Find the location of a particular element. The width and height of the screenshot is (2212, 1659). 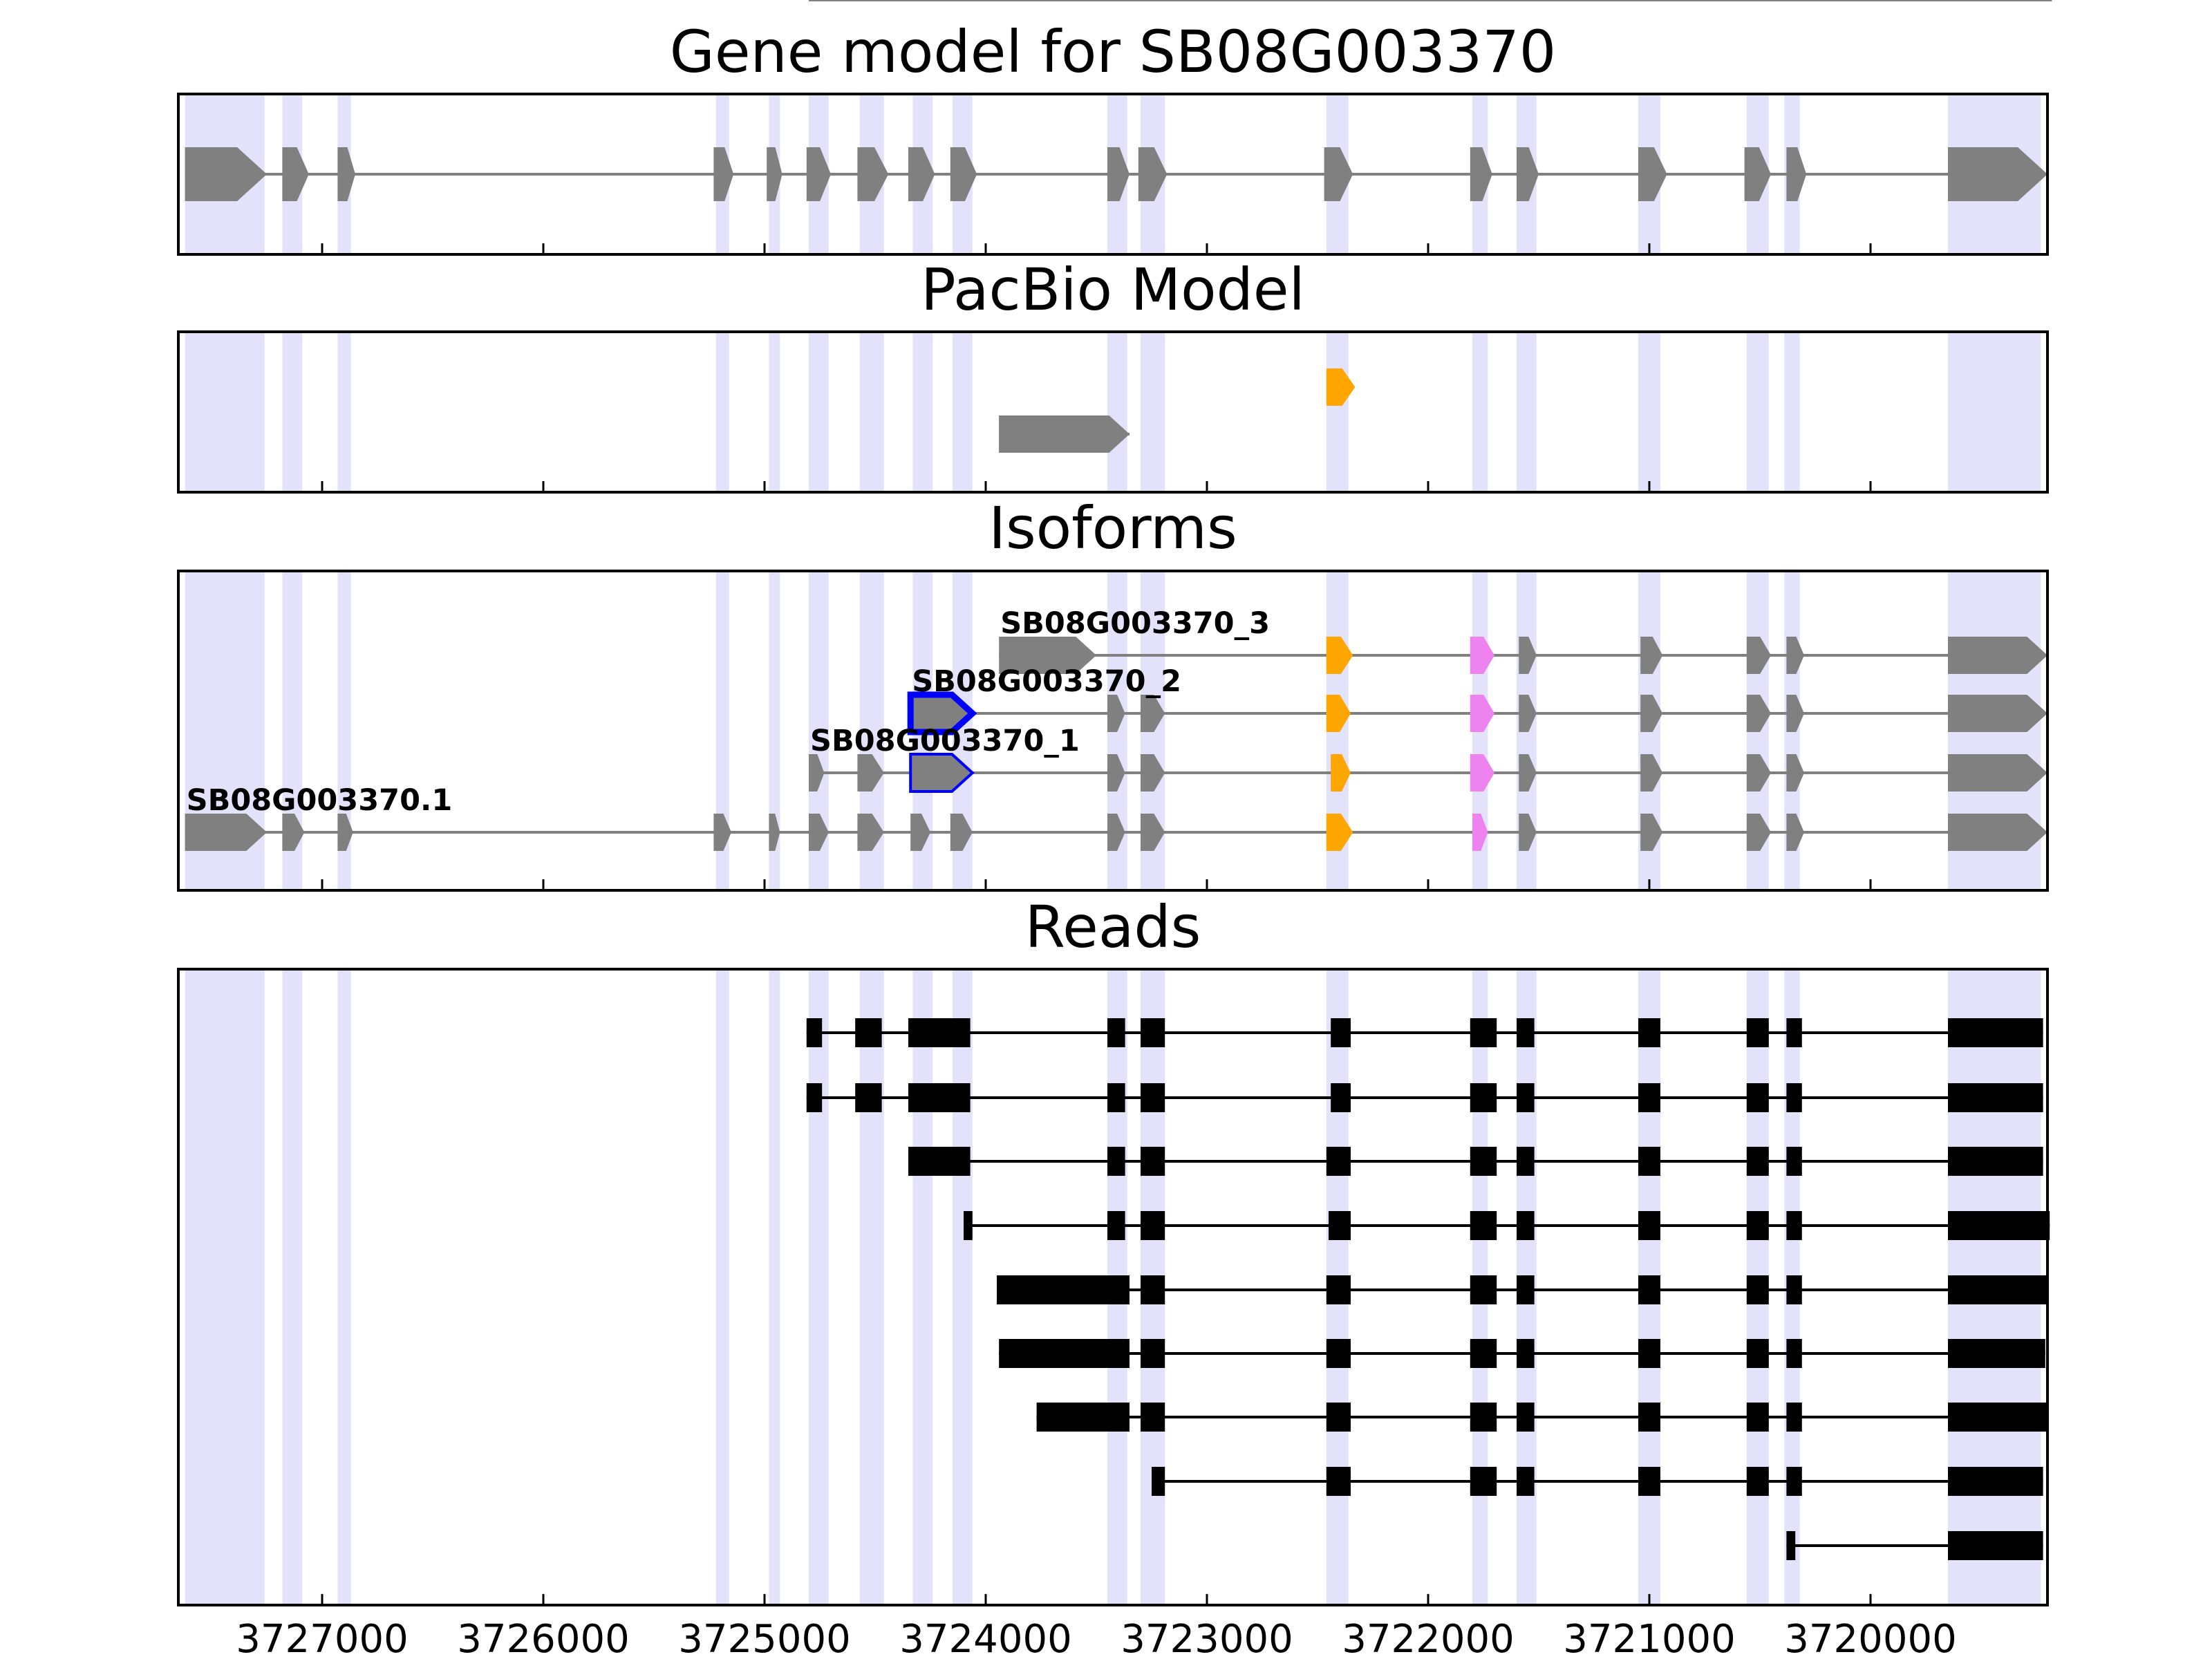

x-tick-label: 3720000 is located at coordinates (1870, 1638).